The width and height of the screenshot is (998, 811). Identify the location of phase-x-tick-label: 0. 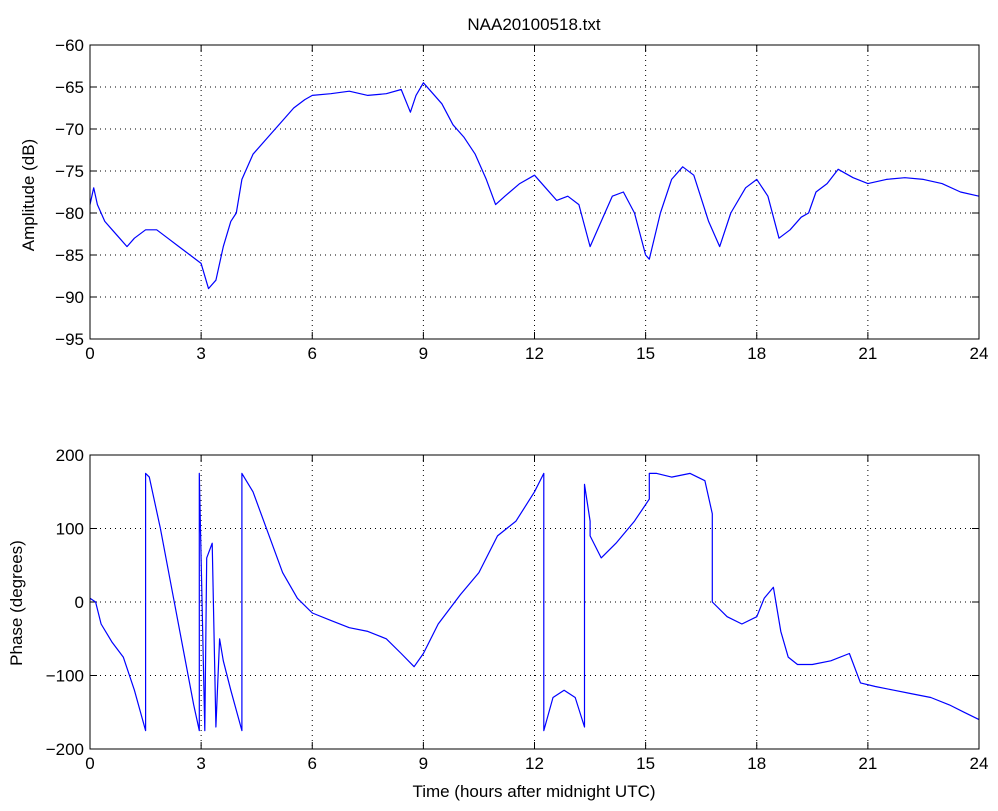
(89, 763).